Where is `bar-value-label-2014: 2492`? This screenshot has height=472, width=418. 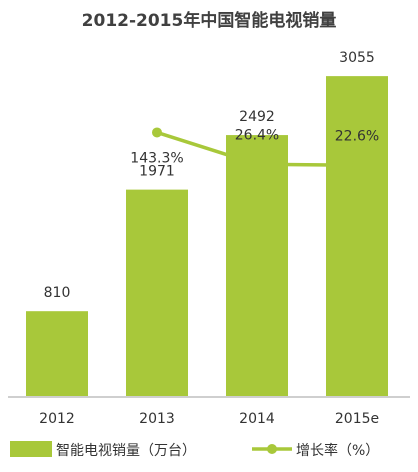
bar-value-label-2014: 2492 is located at coordinates (257, 117).